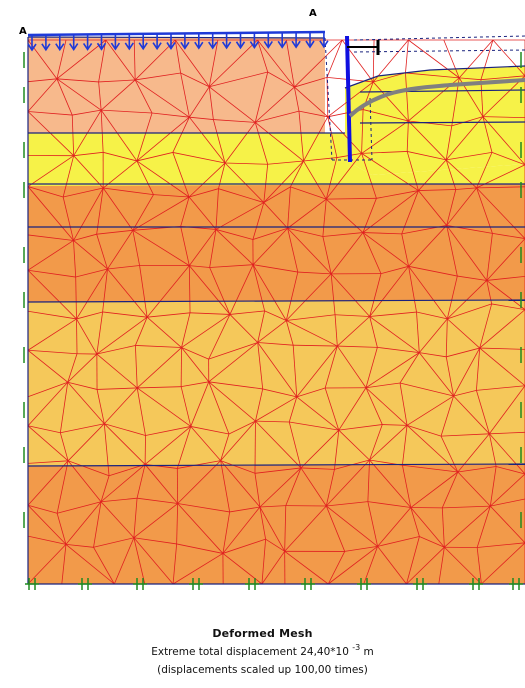 The height and width of the screenshot is (688, 525). What do you see at coordinates (368, 652) in the screenshot?
I see `displacement-unit: m` at bounding box center [368, 652].